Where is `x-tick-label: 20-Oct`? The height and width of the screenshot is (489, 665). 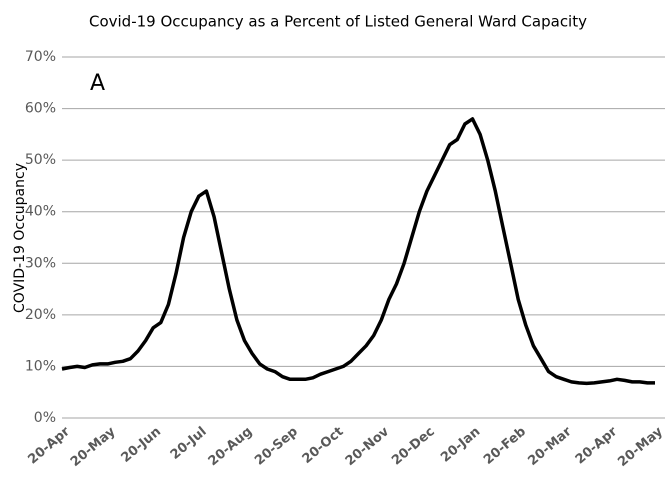 x-tick-label: 20-Oct is located at coordinates (323, 445).